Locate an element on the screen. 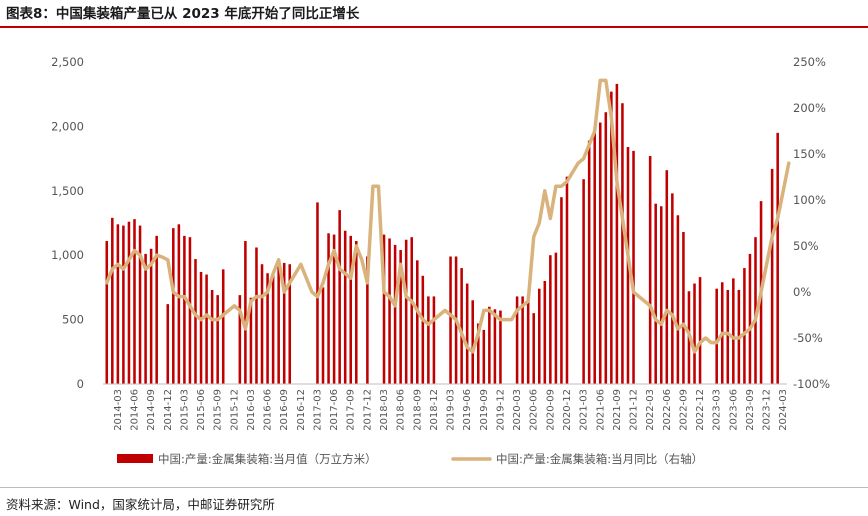 This screenshot has height=516, width=868. x-tick-label: 2014-06 is located at coordinates (135, 410).